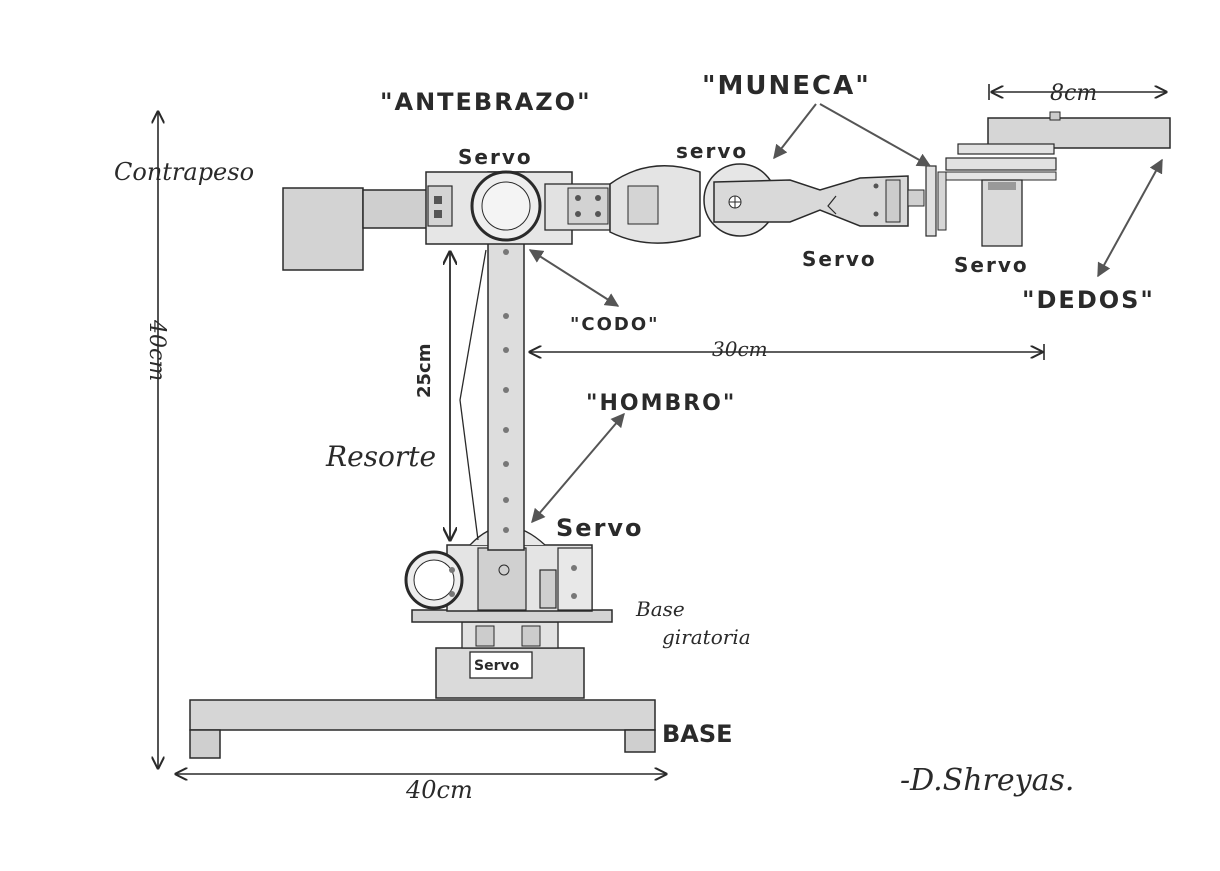  Describe the element at coordinates (1088, 300) in the screenshot. I see `label-dedos: "DEDOS"` at that location.